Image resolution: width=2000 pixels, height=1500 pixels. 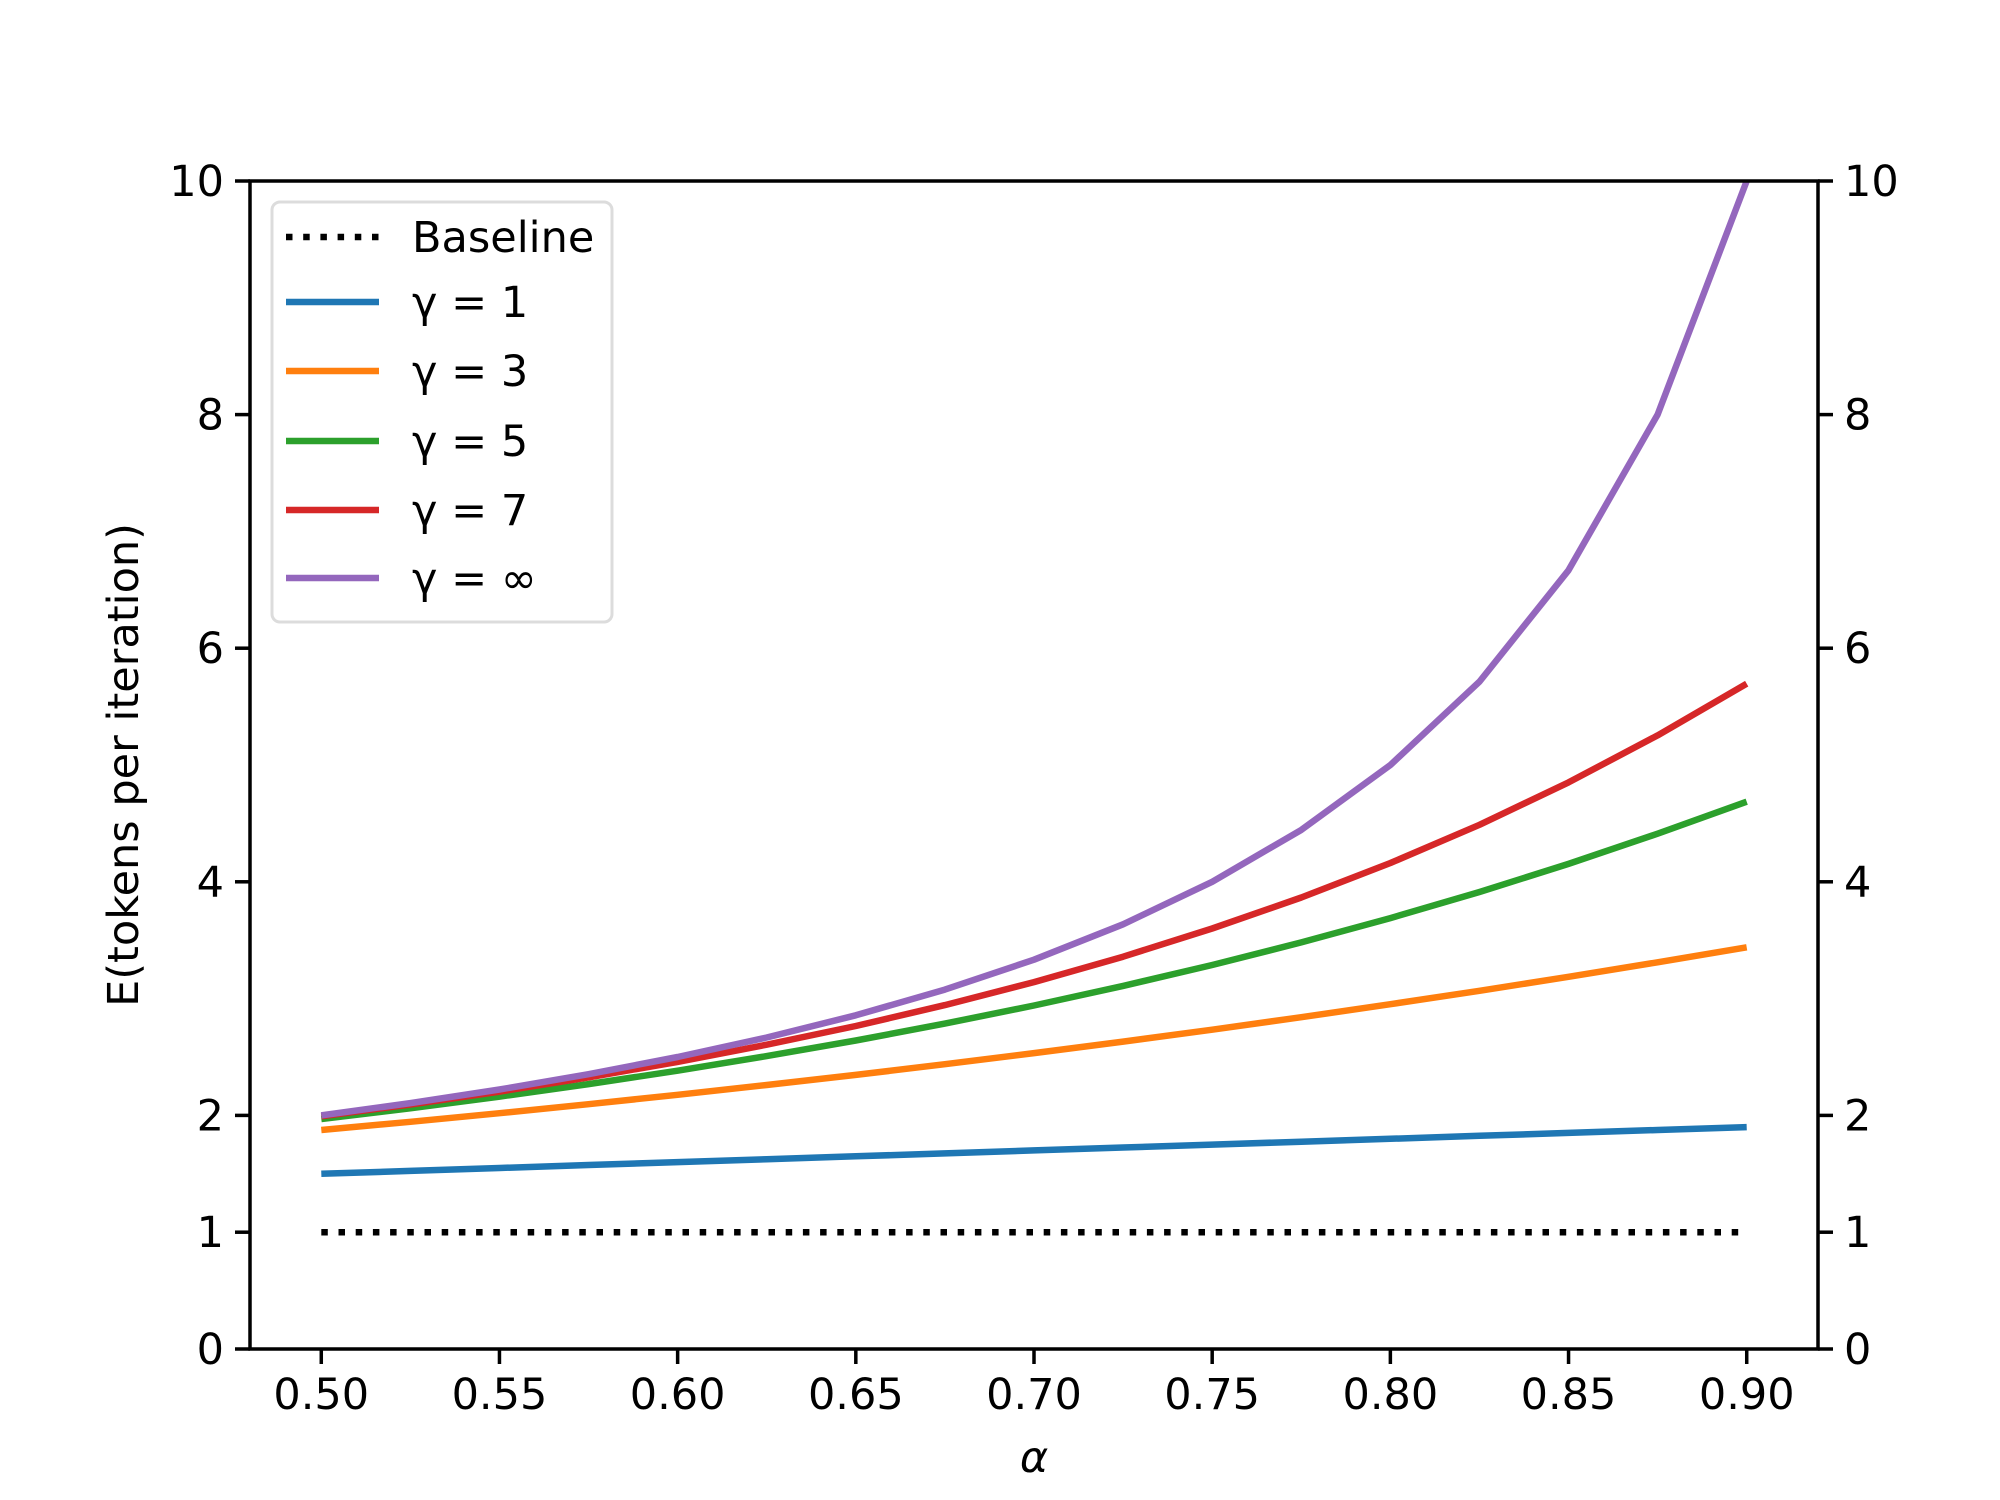 I want to click on right-y-tick-label-0: 0, so click(x=1857, y=1350).